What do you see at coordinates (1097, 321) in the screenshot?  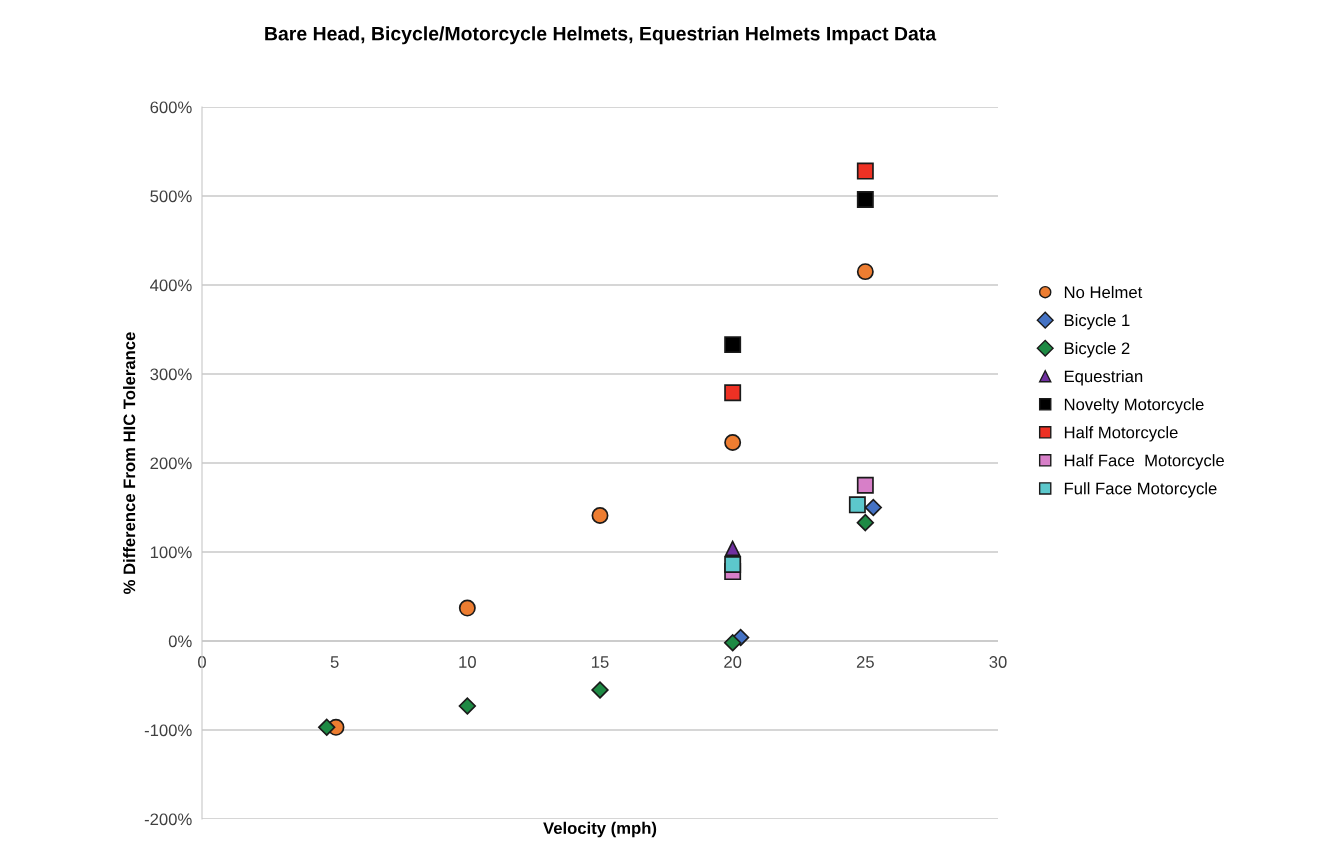 I see `legend-label: Bicycle 1` at bounding box center [1097, 321].